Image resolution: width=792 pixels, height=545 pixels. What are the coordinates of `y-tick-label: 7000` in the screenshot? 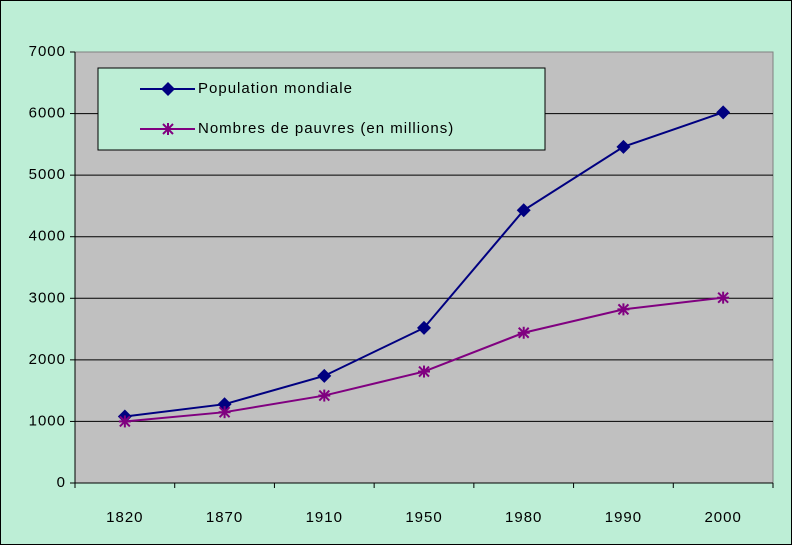 It's located at (47, 51).